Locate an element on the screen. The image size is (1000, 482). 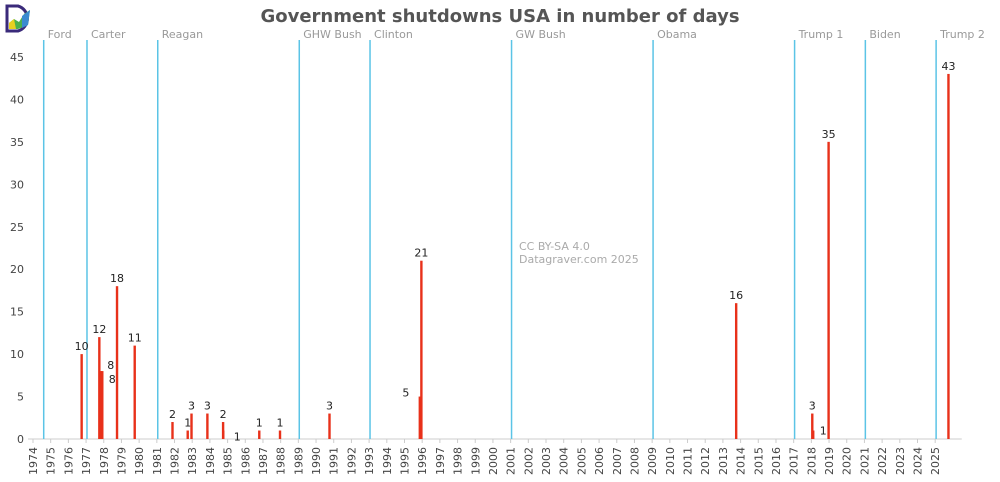
x-tick-label: 1997 is located at coordinates (440, 461).